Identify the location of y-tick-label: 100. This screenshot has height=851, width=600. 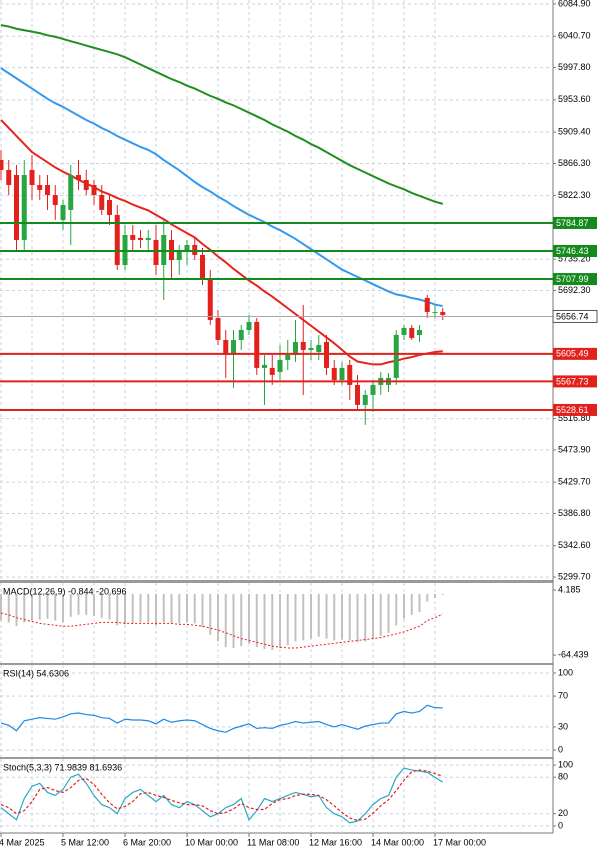
(565, 764).